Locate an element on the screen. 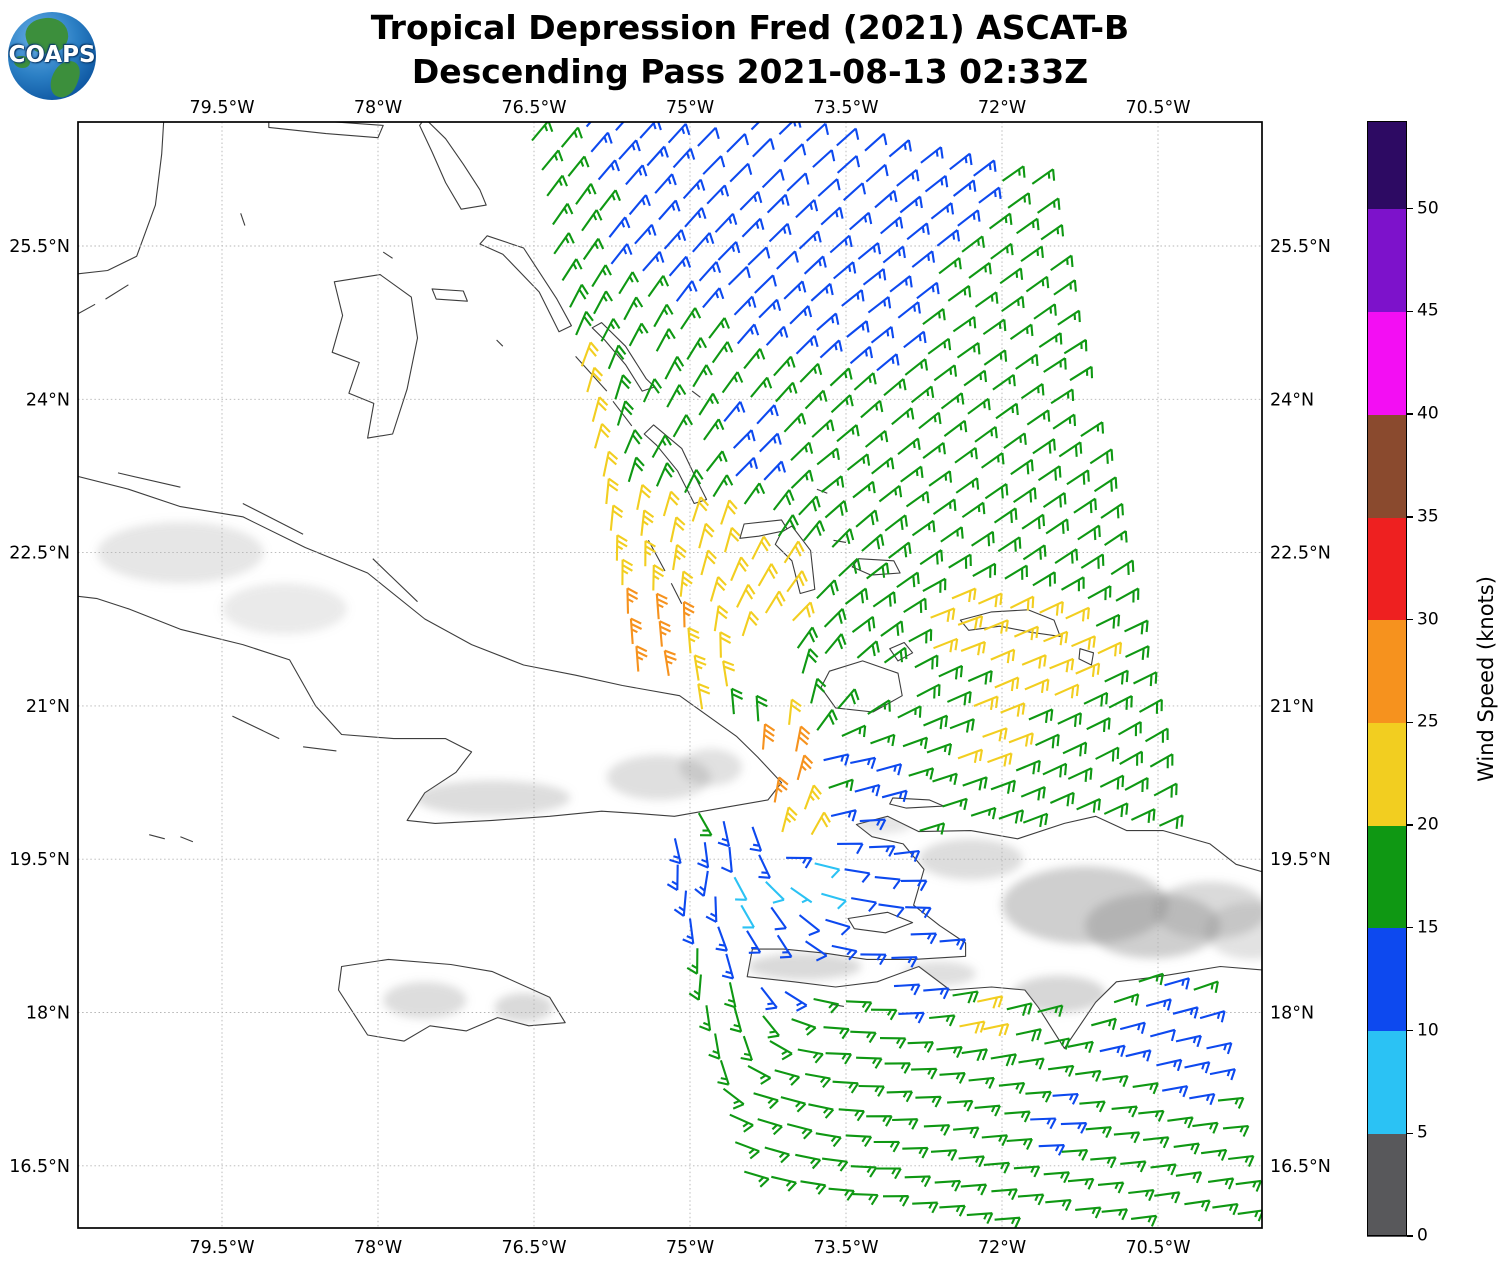  lon-tick-top: 79.5°W is located at coordinates (221, 108).